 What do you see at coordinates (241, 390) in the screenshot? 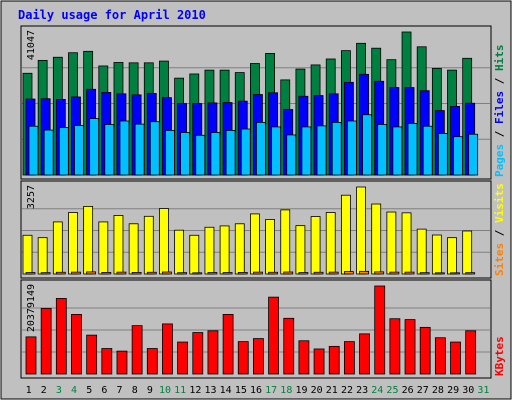
I see `x-tick-label: 15` at bounding box center [241, 390].